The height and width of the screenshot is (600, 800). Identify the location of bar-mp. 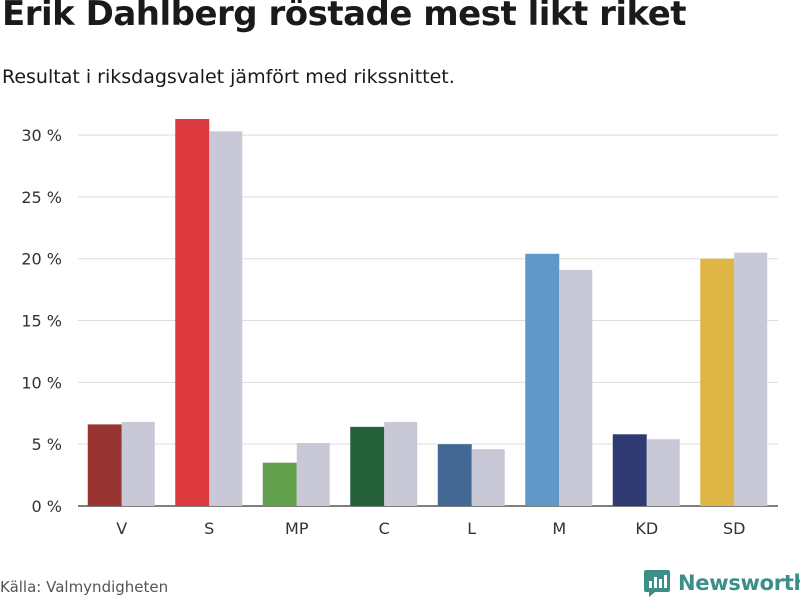
(279, 484).